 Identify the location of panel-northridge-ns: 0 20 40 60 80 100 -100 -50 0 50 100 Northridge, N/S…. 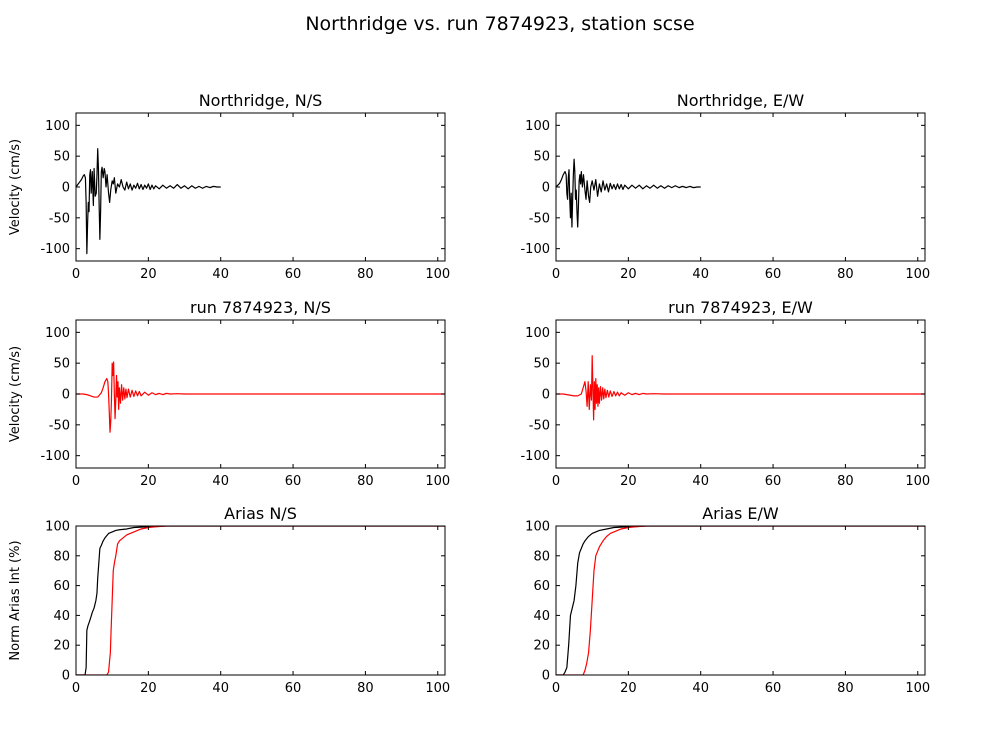
(229, 186).